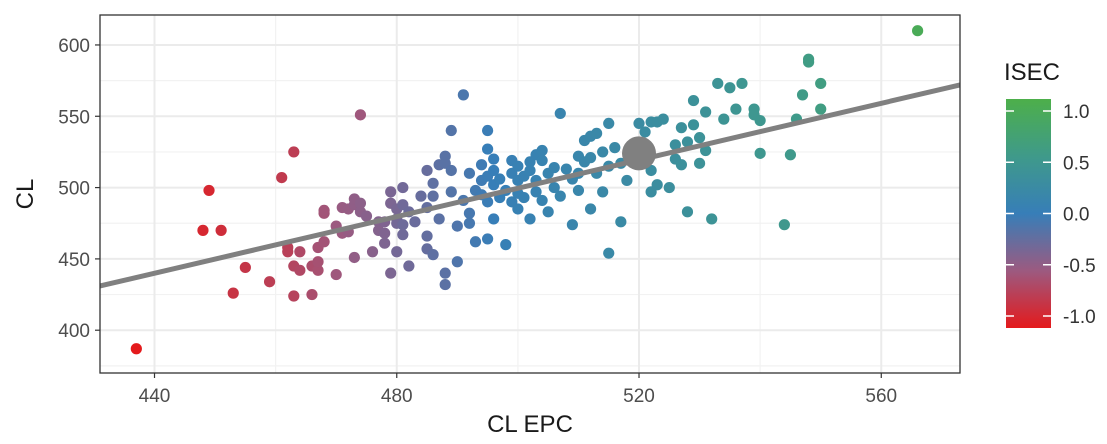 The height and width of the screenshot is (444, 1107). I want to click on y-axis-ticks: 400 450 500 550 600, so click(79, 189).